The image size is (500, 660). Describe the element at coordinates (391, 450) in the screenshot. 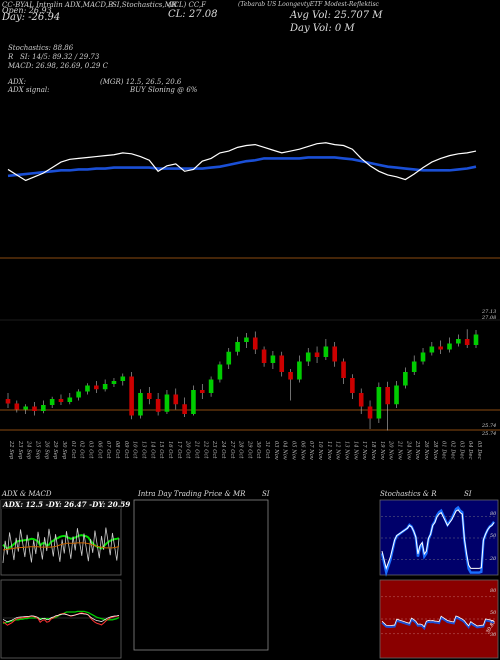

I see `date-tick-label: 20 Nov` at that location.